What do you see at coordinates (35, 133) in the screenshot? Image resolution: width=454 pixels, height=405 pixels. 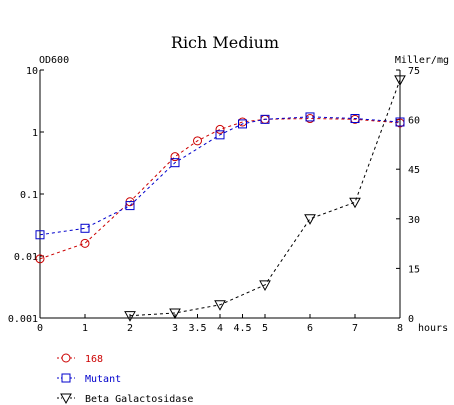 I see `y-left-tick-label: 1` at bounding box center [35, 133].